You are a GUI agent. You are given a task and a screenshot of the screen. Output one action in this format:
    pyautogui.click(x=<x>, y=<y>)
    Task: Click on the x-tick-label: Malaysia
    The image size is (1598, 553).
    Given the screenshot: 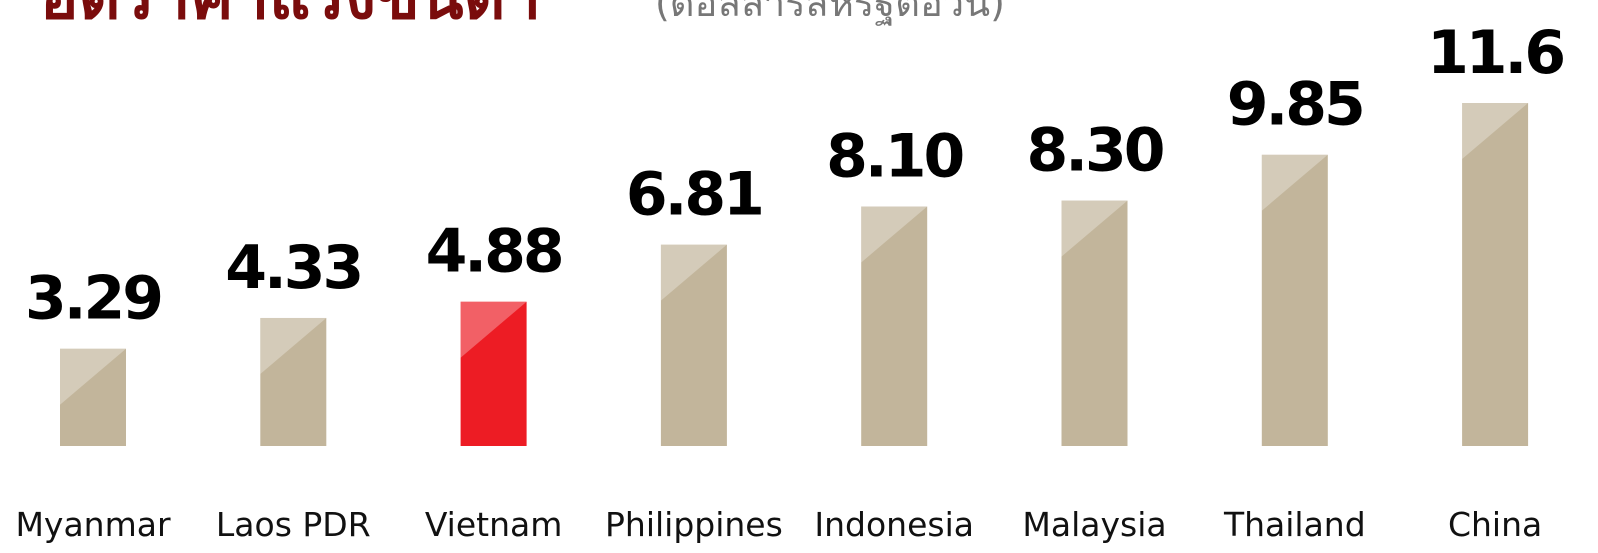 What is the action you would take?
    pyautogui.click(x=1094, y=524)
    